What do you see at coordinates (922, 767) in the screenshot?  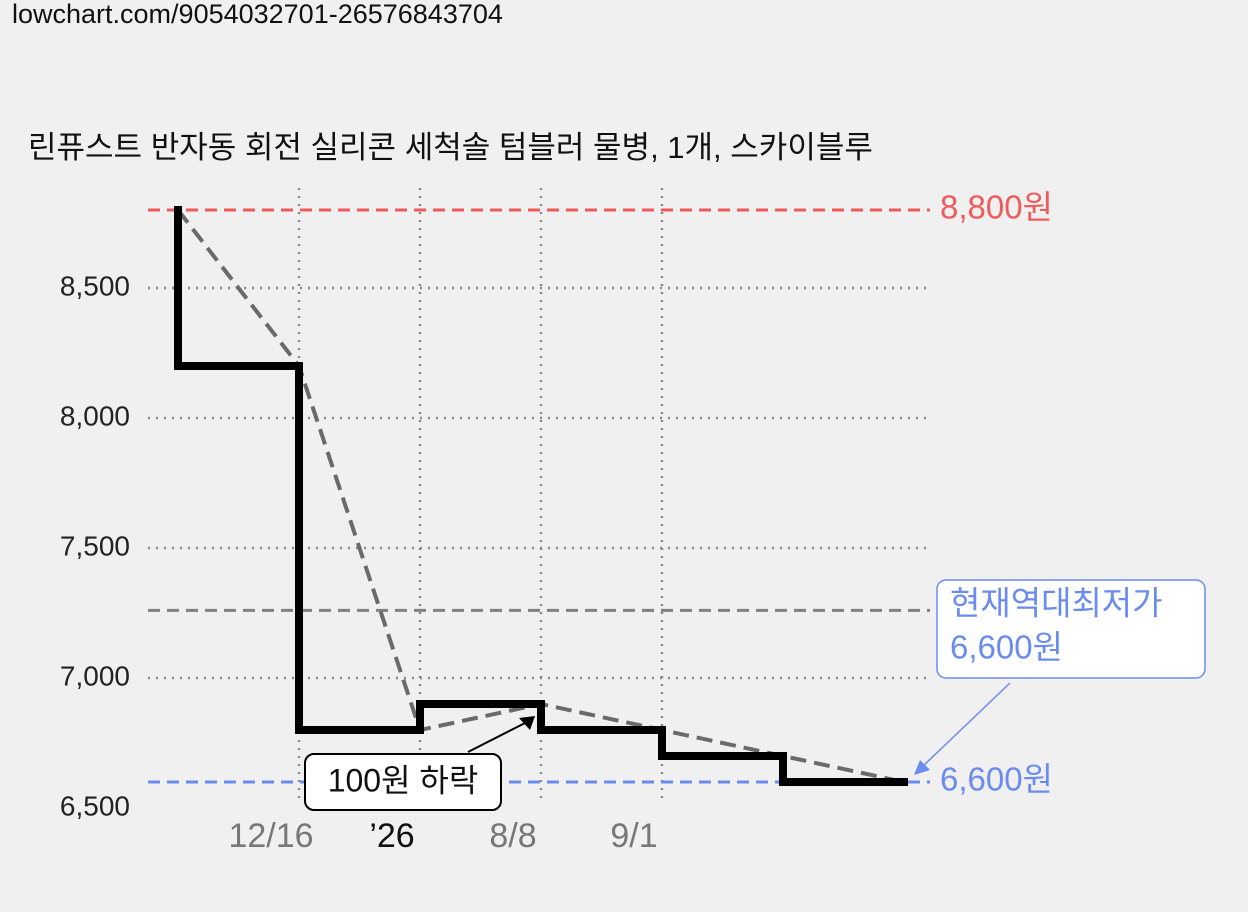 I see `arrowhead` at bounding box center [922, 767].